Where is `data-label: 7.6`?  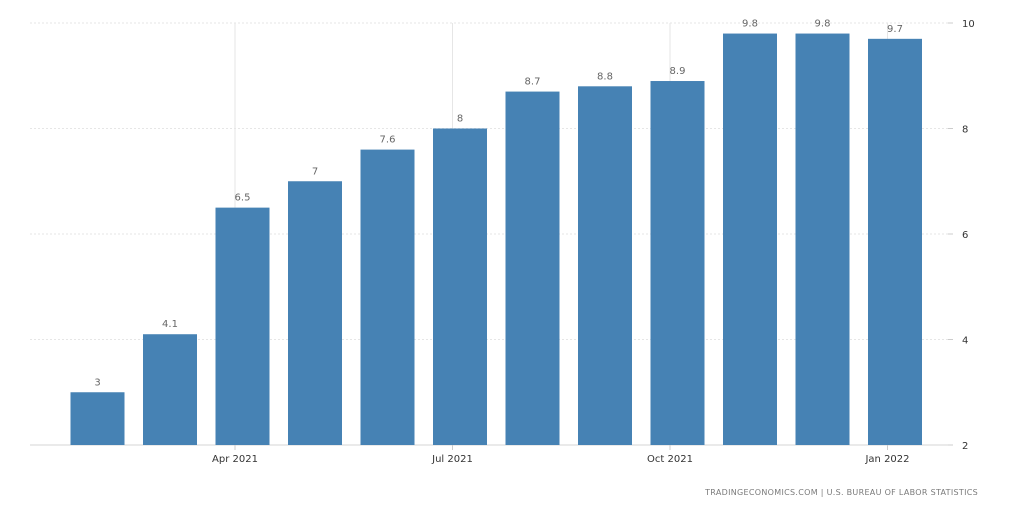
data-label: 7.6 is located at coordinates (388, 140).